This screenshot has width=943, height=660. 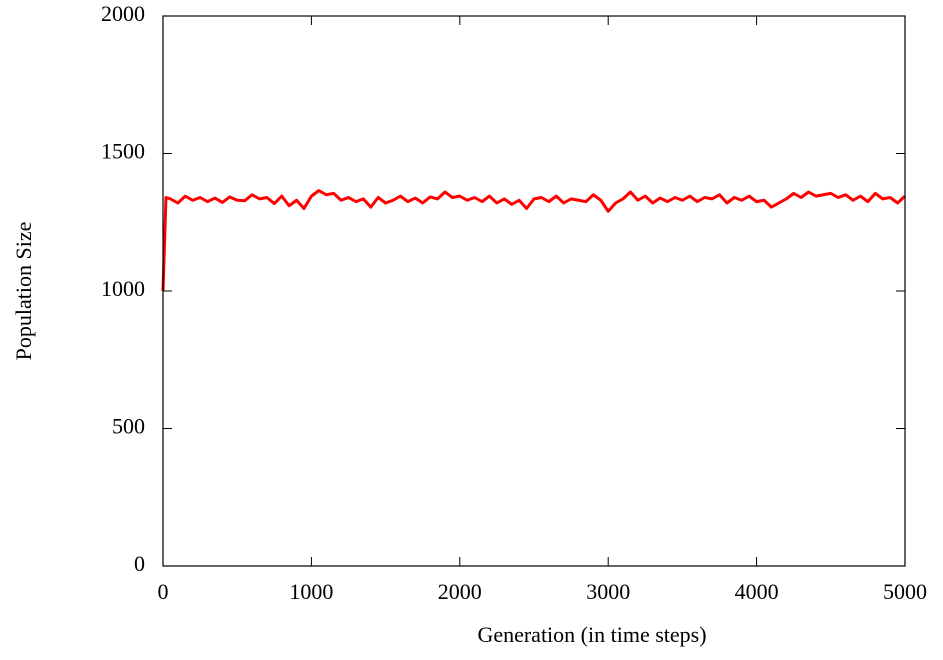 What do you see at coordinates (123, 151) in the screenshot?
I see `y-tick-label: 1500` at bounding box center [123, 151].